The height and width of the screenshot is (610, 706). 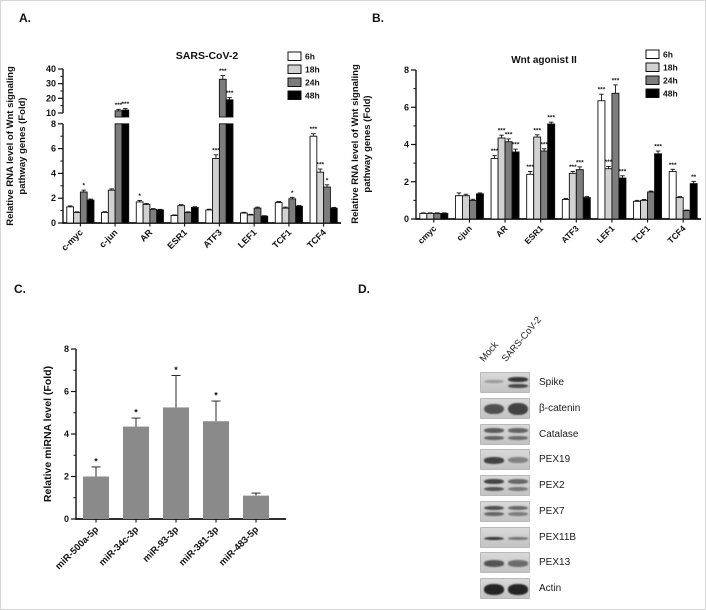 What do you see at coordinates (207, 56) in the screenshot?
I see `chart-title-A: SARS-CoV-2` at bounding box center [207, 56].